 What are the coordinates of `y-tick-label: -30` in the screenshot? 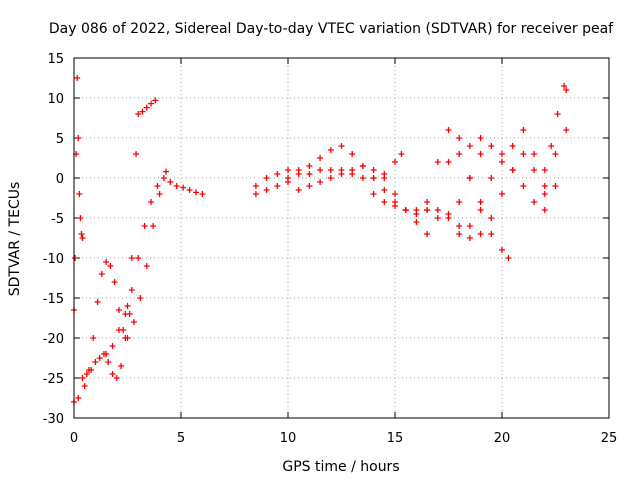 It's located at (53, 419).